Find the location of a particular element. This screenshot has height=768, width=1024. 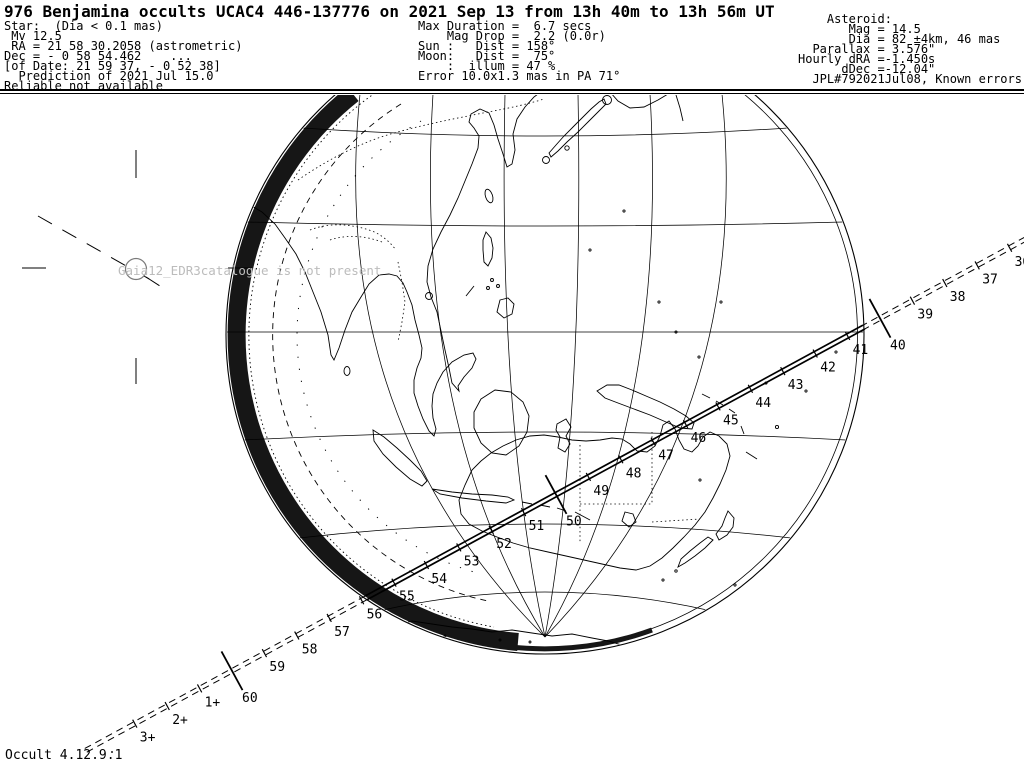

path-minute-label: 41 is located at coordinates (861, 350).